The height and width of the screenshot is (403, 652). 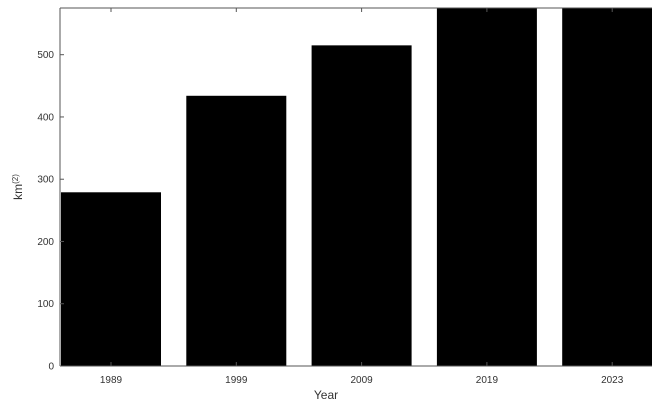 What do you see at coordinates (45, 55) in the screenshot?
I see `y-tick-label: 500` at bounding box center [45, 55].